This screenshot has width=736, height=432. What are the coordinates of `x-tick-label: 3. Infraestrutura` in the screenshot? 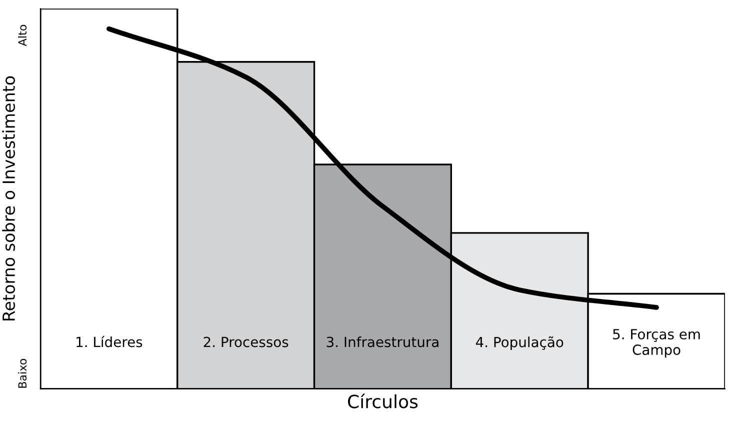 It's located at (382, 342).